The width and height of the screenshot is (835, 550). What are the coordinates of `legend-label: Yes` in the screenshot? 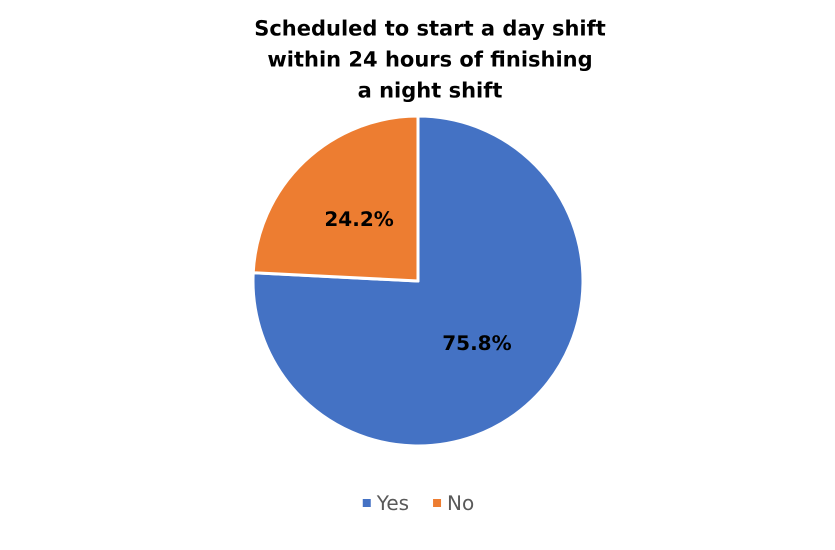 It's located at (393, 503).